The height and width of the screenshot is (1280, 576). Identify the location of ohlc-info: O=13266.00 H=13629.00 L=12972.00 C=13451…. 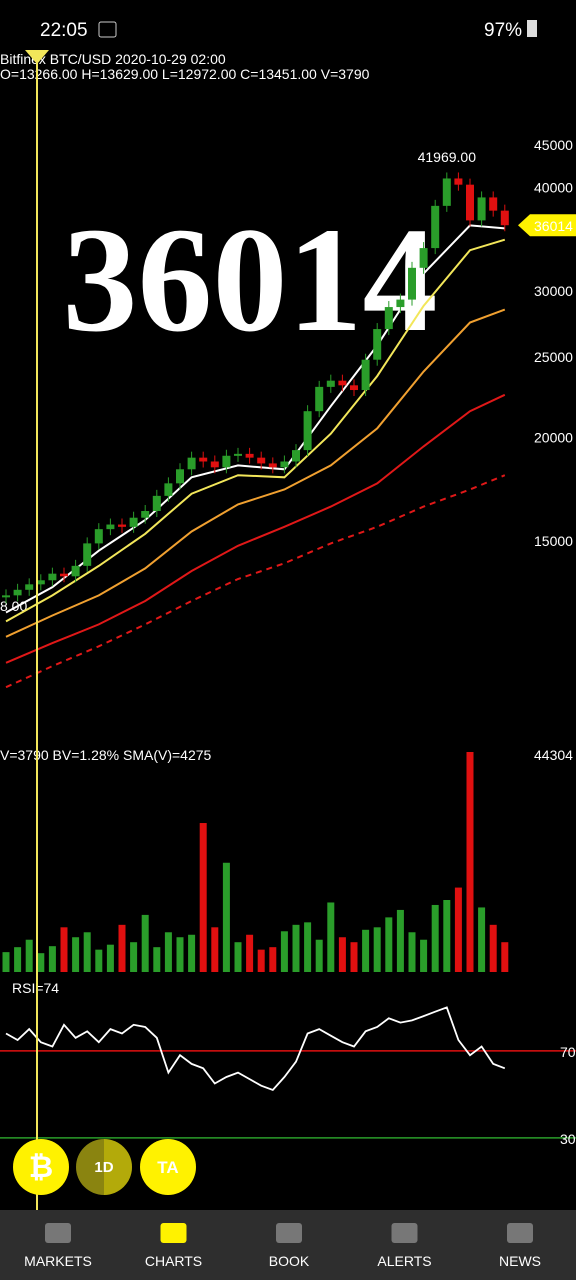
(185, 74).